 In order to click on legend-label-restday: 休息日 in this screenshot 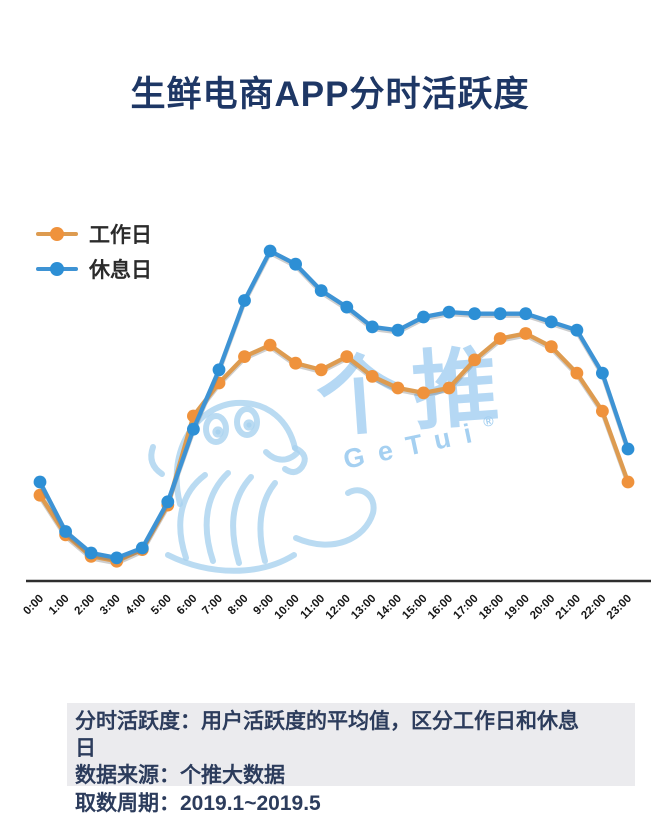, I will do `click(120, 270)`.